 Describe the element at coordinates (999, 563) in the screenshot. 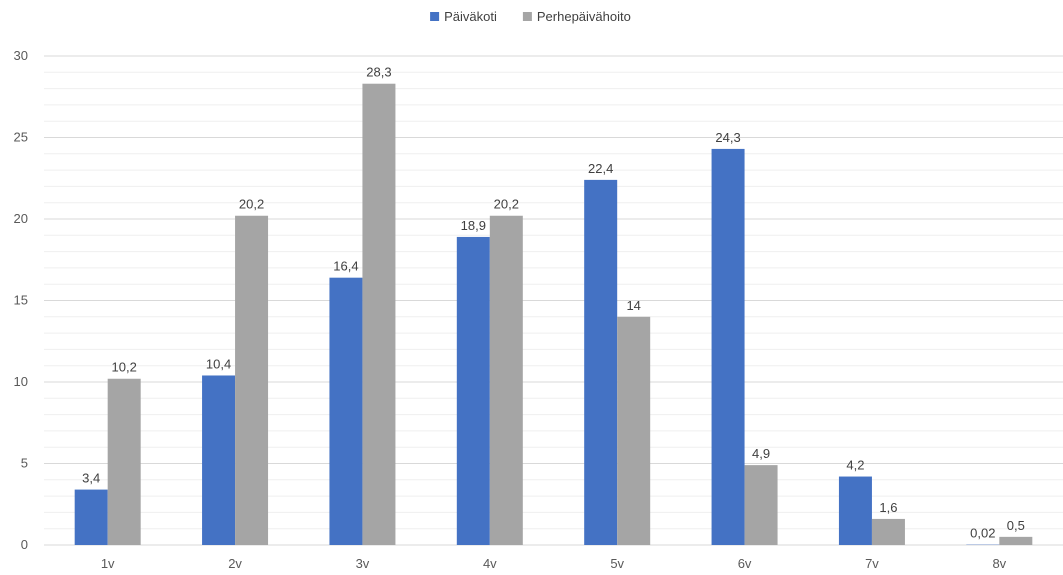

I see `x-tick-label: 8v` at that location.